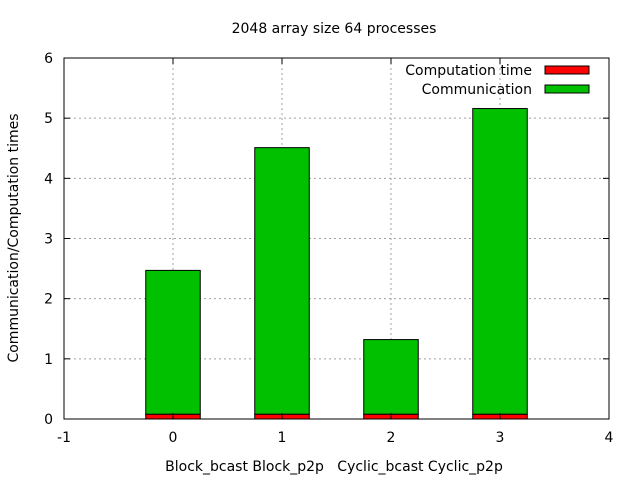  What do you see at coordinates (468, 71) in the screenshot?
I see `legend-label-computation: Computation time` at bounding box center [468, 71].